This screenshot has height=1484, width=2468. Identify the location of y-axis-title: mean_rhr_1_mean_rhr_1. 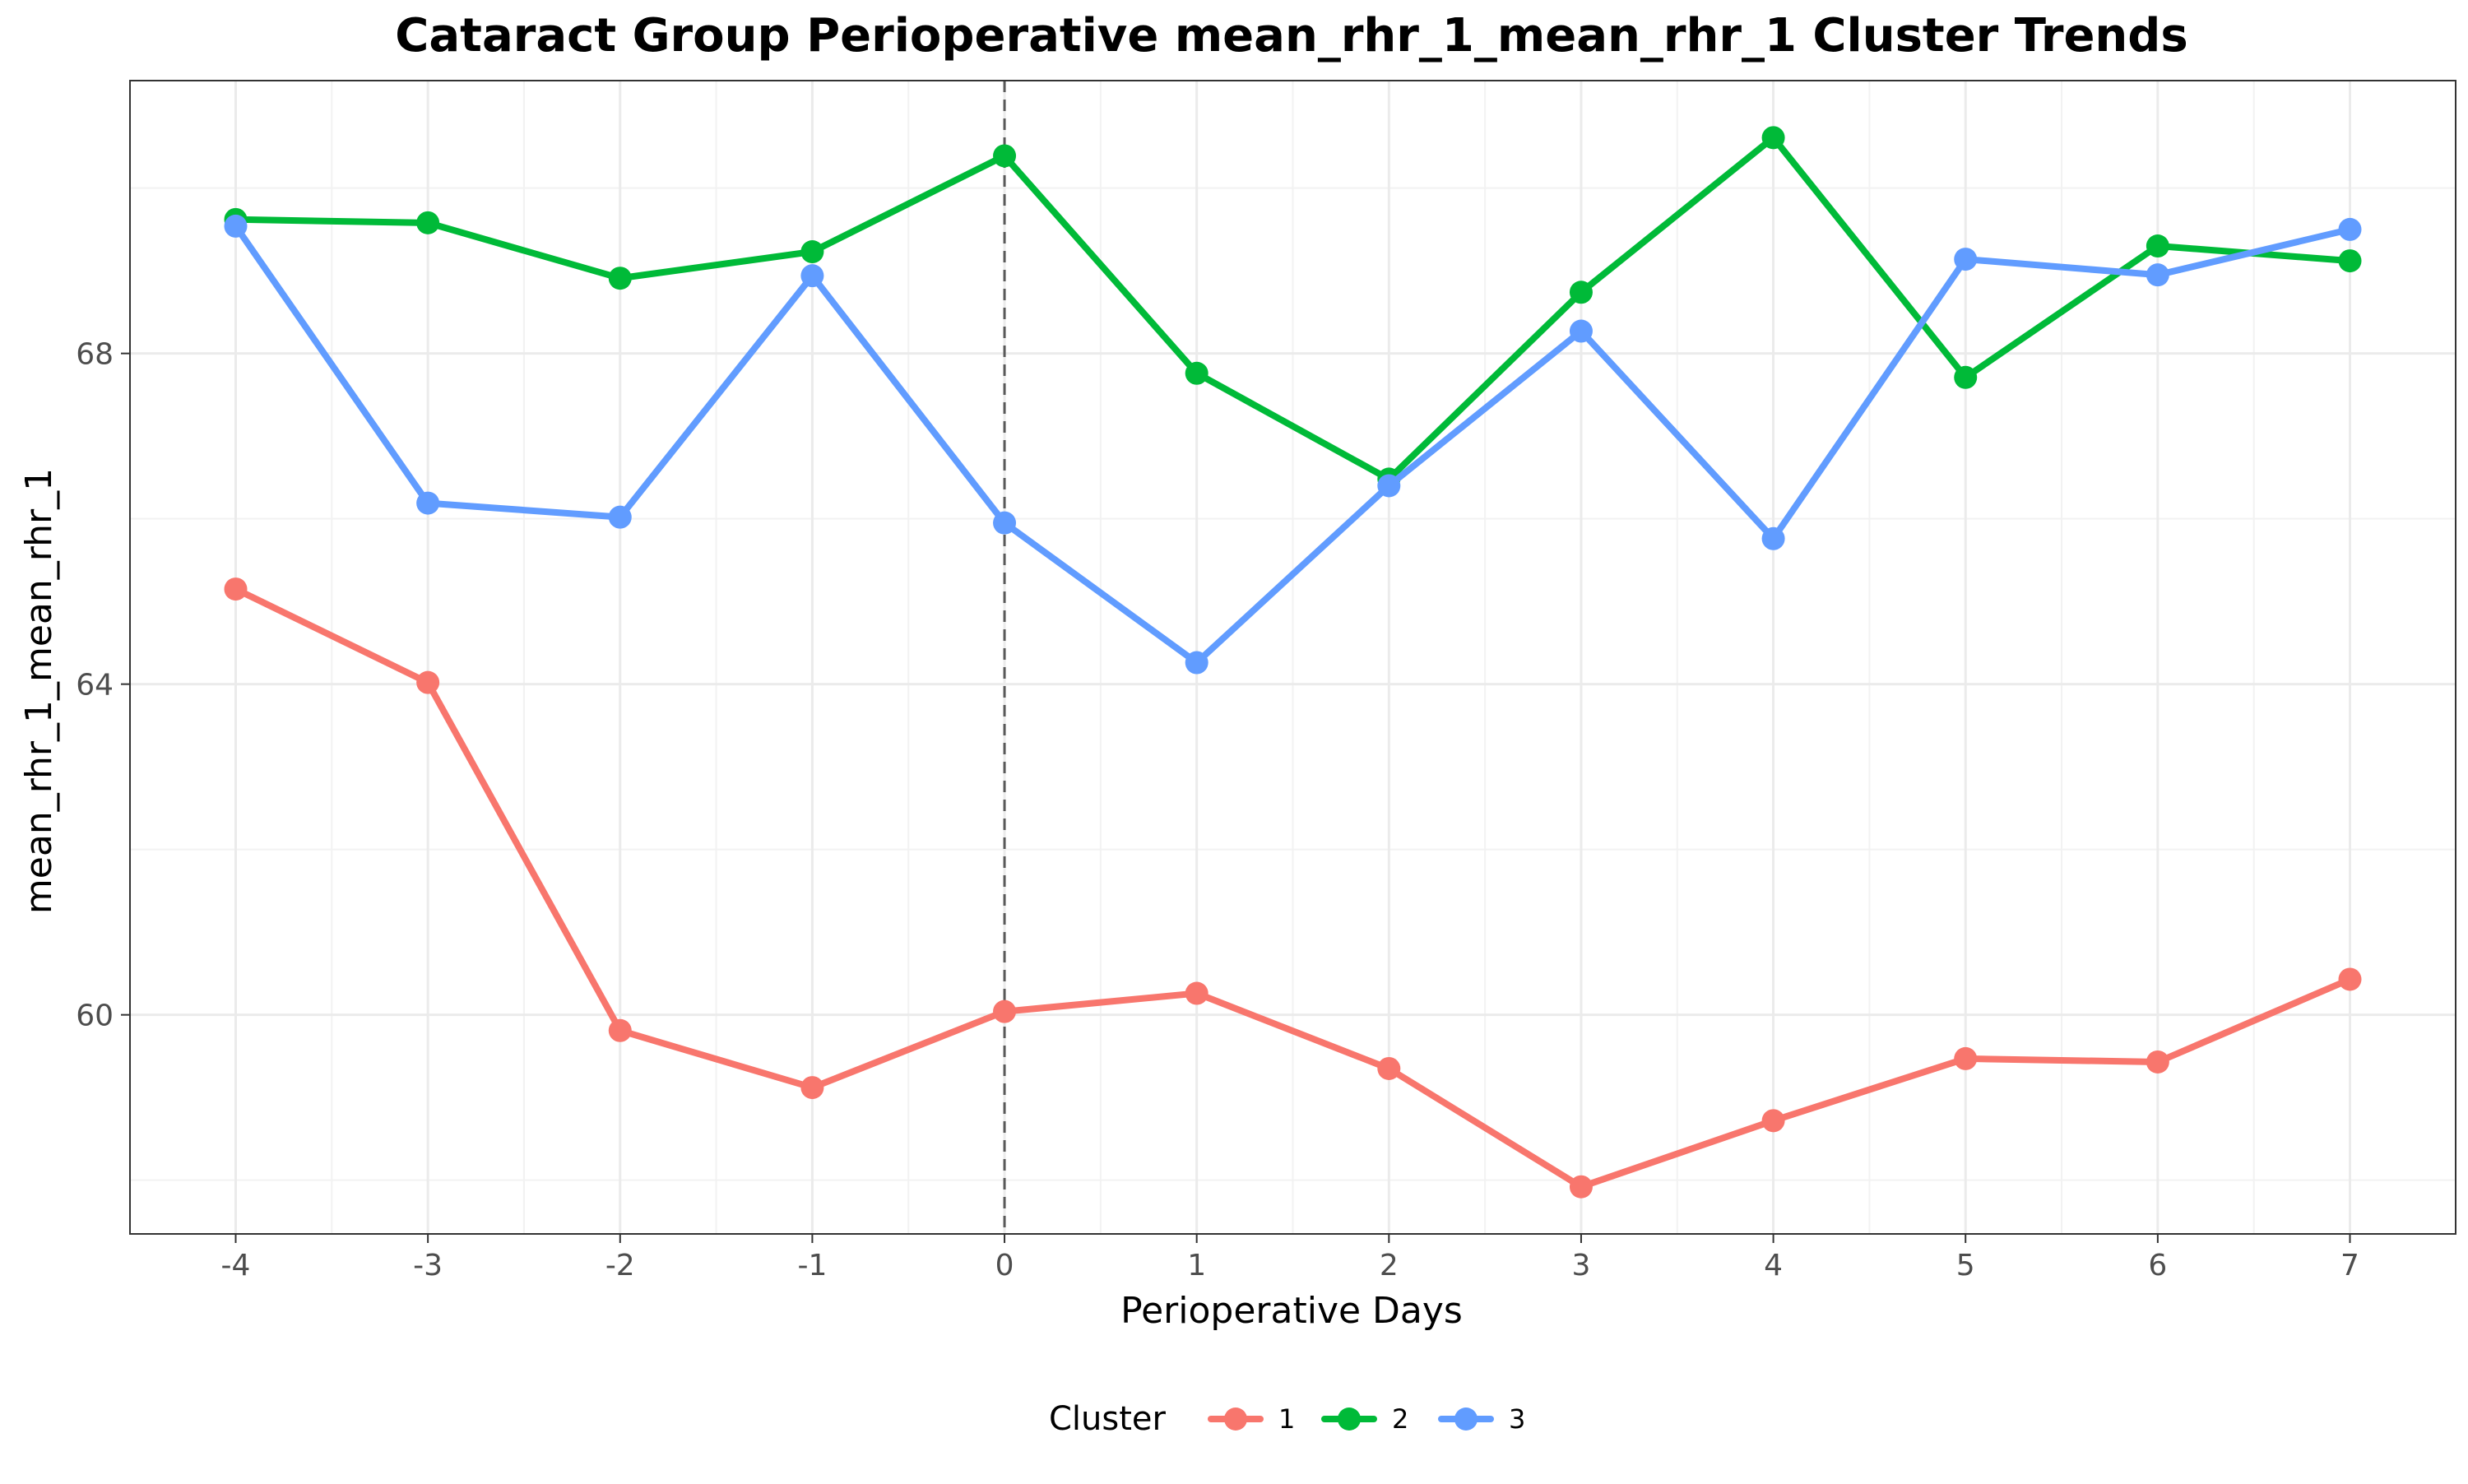
(39, 691).